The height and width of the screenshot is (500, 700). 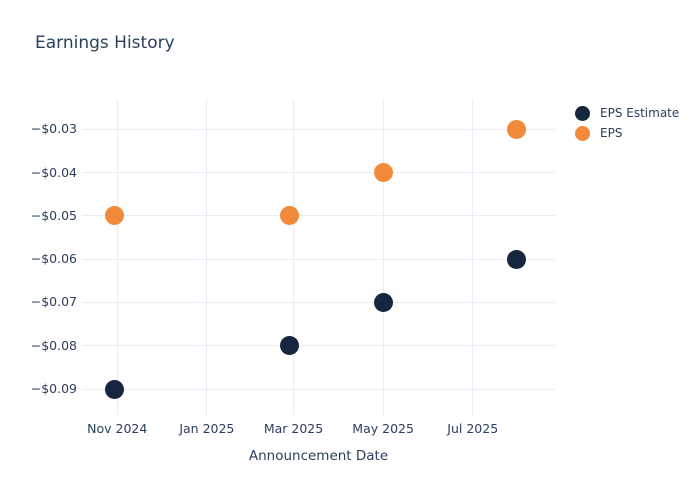 What do you see at coordinates (117, 428) in the screenshot?
I see `x-tick-label: Nov 2024` at bounding box center [117, 428].